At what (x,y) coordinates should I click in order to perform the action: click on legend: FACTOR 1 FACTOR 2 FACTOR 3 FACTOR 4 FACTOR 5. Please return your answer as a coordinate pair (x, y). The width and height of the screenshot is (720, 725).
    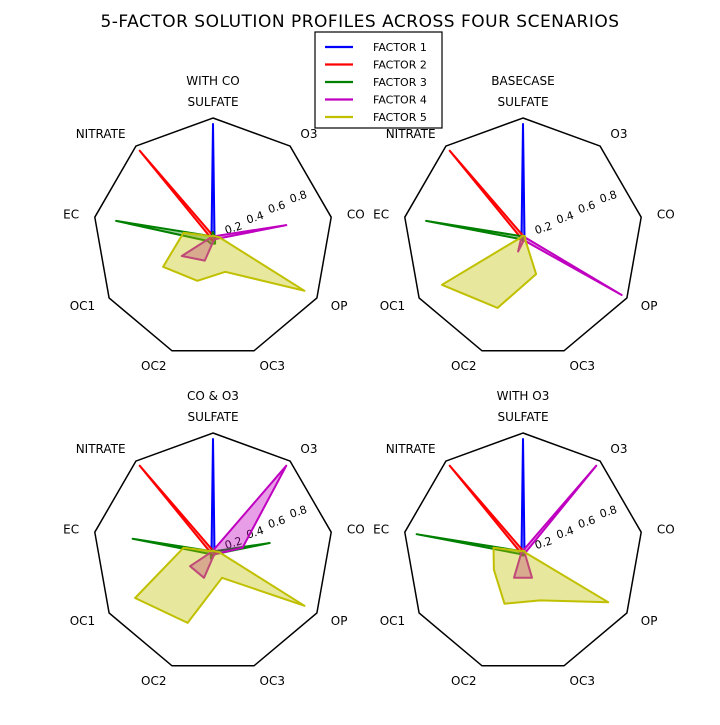
    Looking at the image, I should click on (378, 80).